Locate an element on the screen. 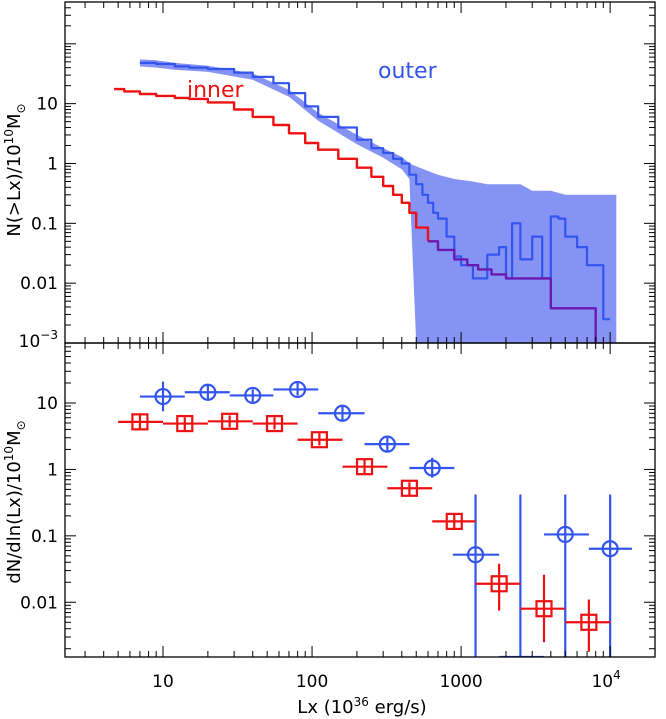 This screenshot has height=719, width=666. top-ylabel-sup: 10 is located at coordinates (9, 136).